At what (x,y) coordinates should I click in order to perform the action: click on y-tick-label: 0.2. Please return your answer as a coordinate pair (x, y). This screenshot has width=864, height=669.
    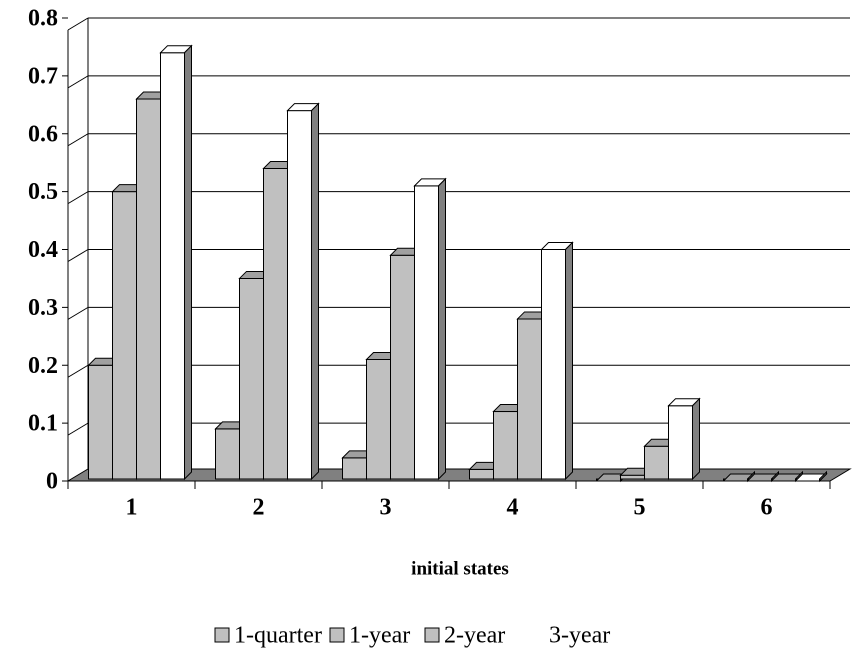
    Looking at the image, I should click on (43, 366).